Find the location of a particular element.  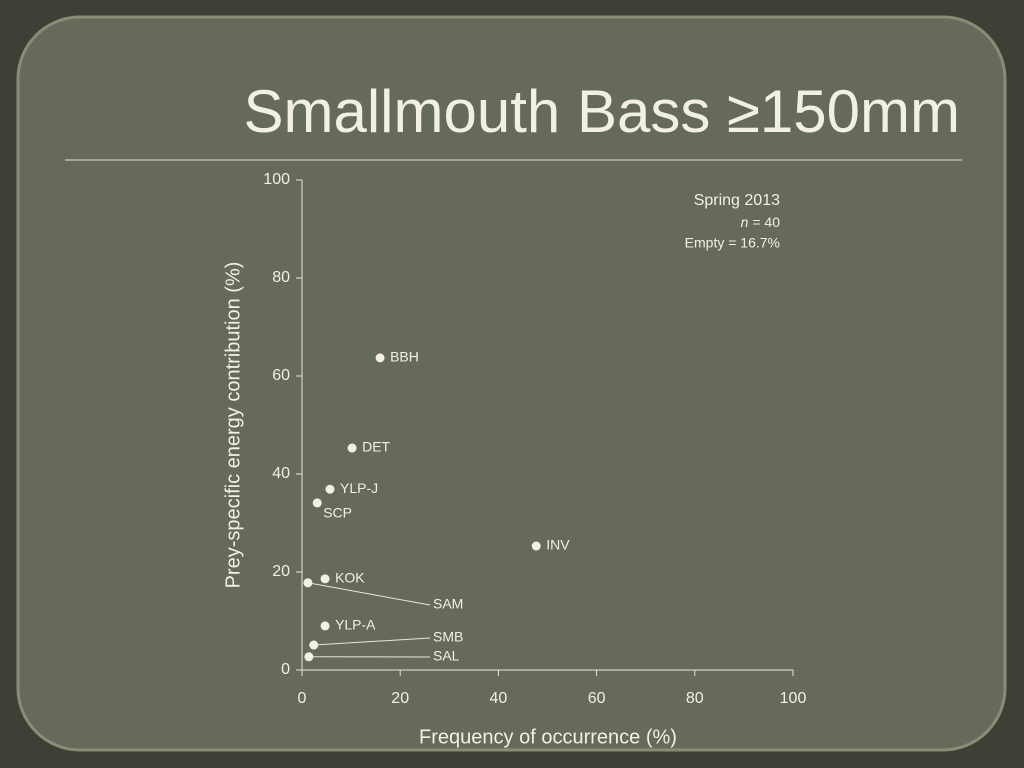

point-label: SCP is located at coordinates (337, 513).